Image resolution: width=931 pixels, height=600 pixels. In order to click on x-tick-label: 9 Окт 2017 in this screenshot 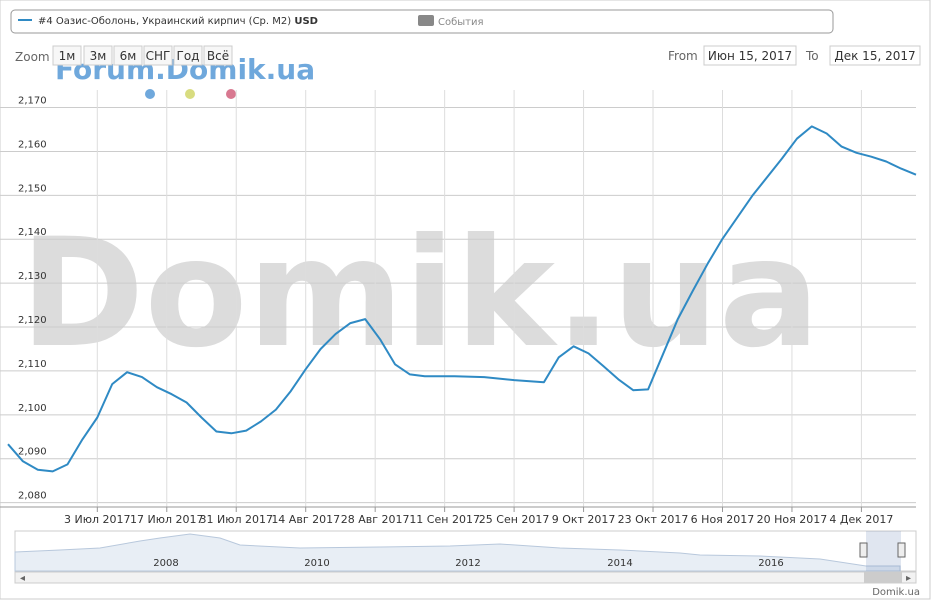, I will do `click(584, 519)`.